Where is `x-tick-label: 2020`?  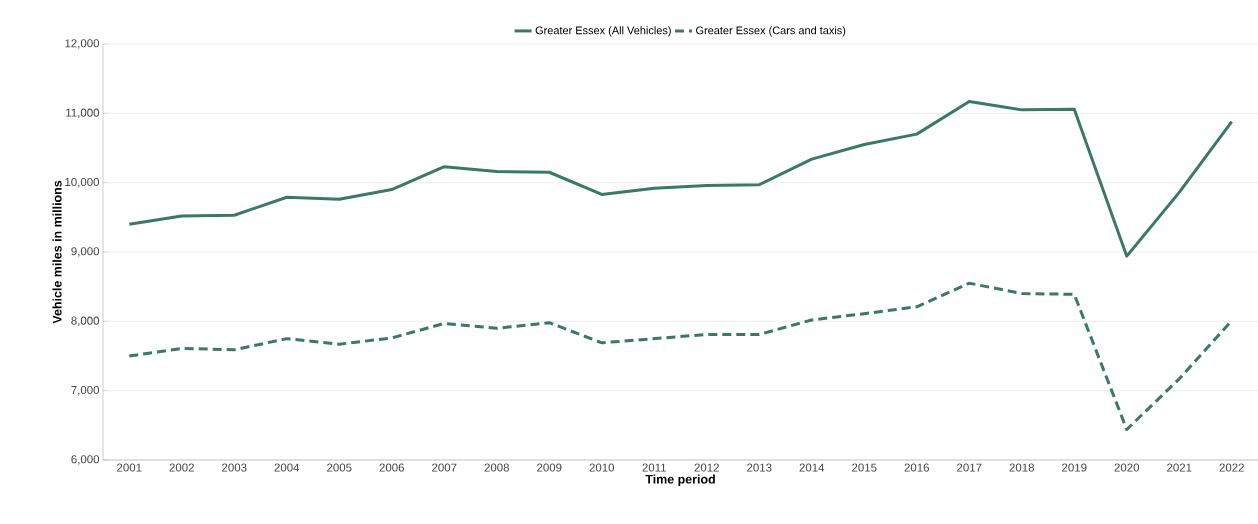
x-tick-label: 2020 is located at coordinates (1127, 467).